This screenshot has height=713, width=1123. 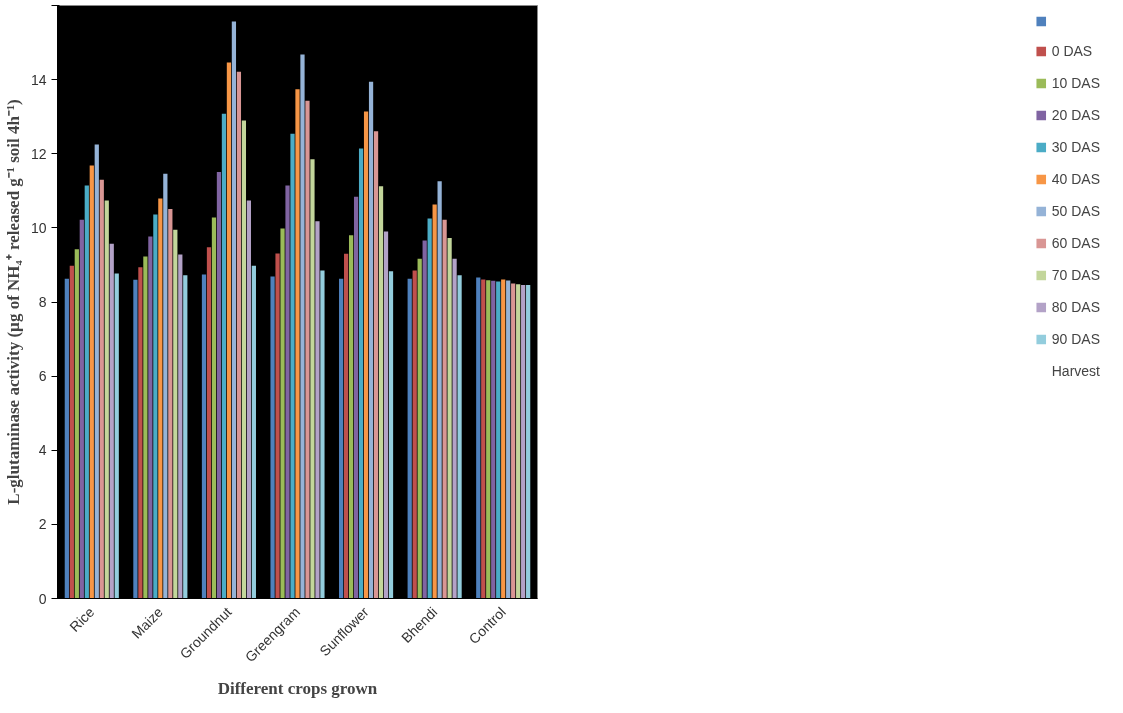 What do you see at coordinates (82, 619) in the screenshot?
I see `x-tick-label: Rice` at bounding box center [82, 619].